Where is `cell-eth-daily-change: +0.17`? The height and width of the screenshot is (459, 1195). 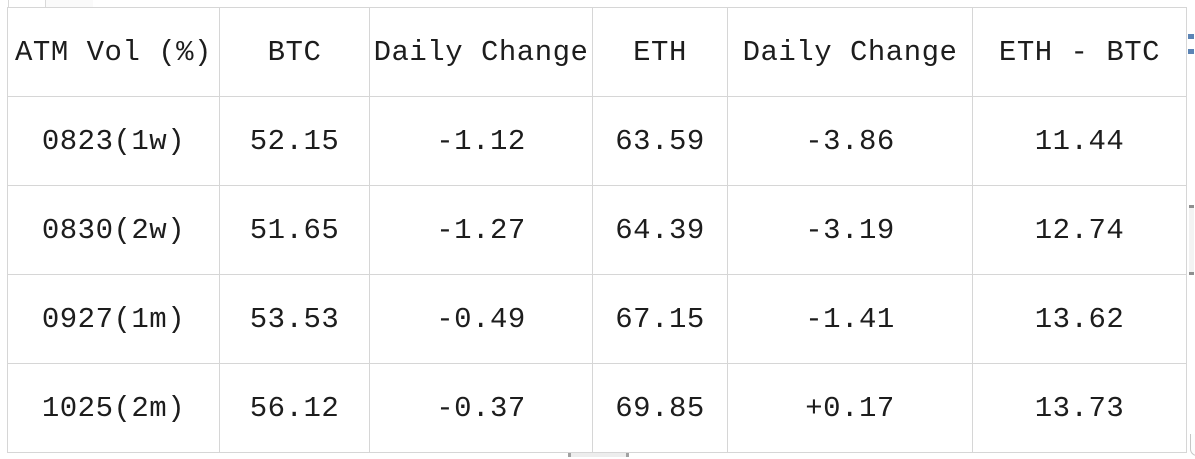 cell-eth-daily-change: +0.17 is located at coordinates (850, 408).